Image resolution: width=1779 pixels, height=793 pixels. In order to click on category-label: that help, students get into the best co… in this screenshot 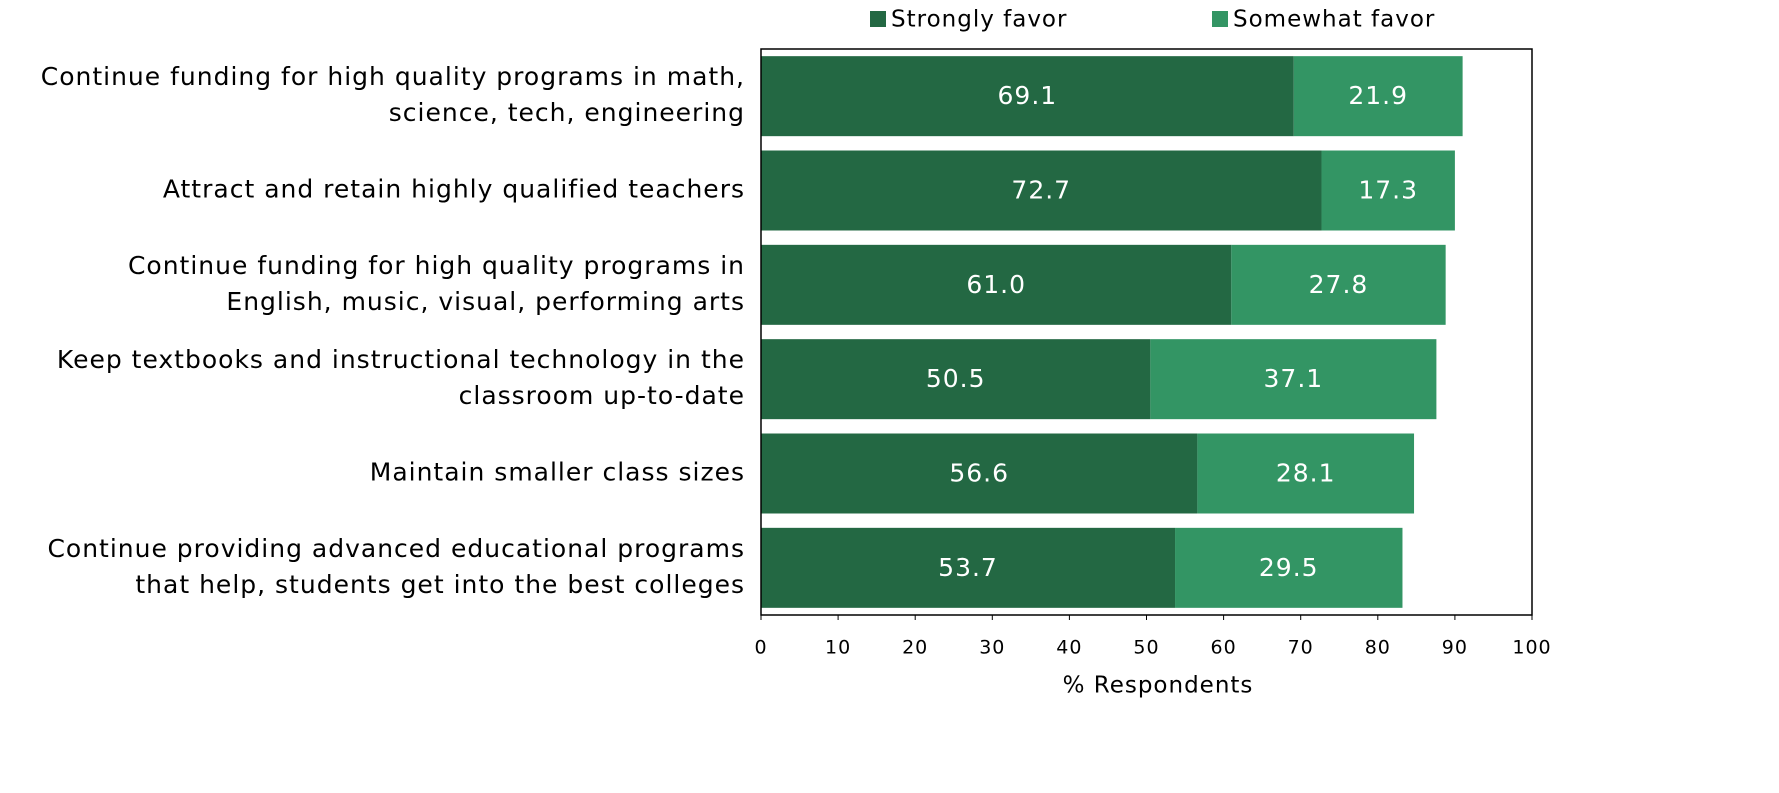, I will do `click(440, 584)`.